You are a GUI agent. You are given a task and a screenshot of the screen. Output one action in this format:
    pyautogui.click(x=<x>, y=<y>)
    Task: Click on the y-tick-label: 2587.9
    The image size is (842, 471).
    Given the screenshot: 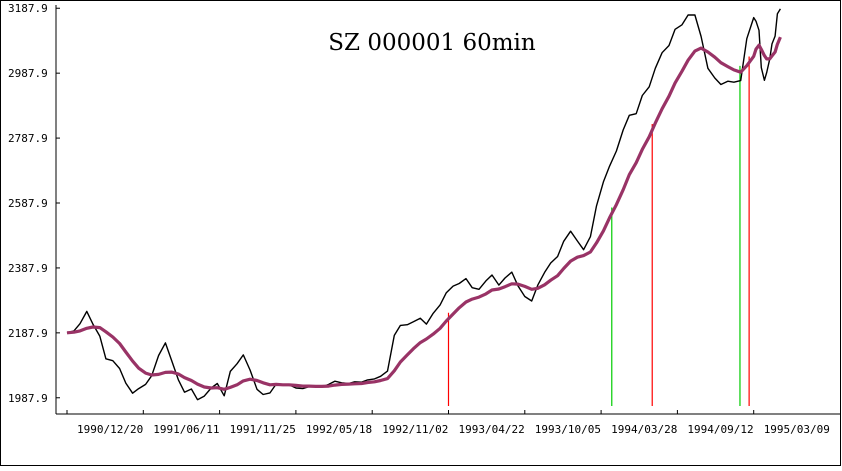 What is the action you would take?
    pyautogui.click(x=28, y=203)
    